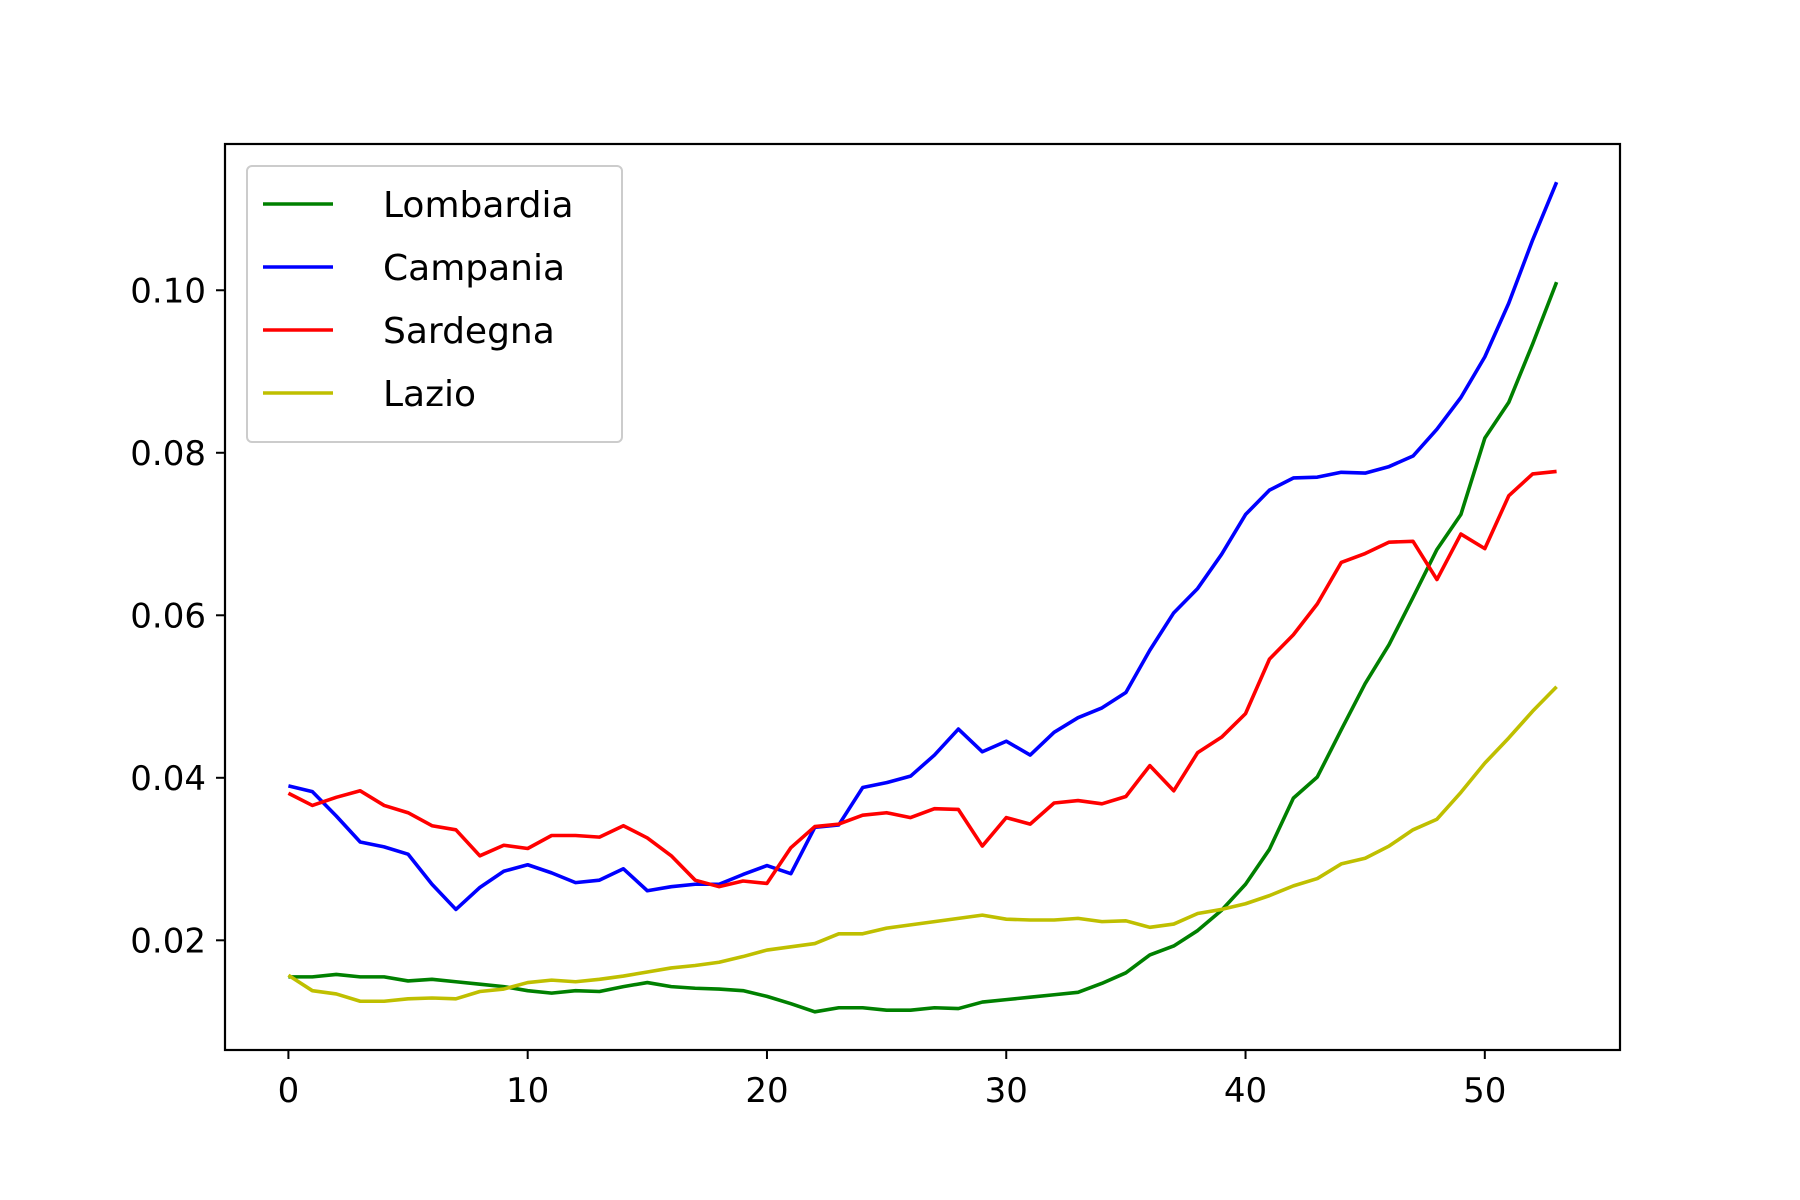  Describe the element at coordinates (168, 616) in the screenshot. I see `y-tick-label: 0.06` at that location.